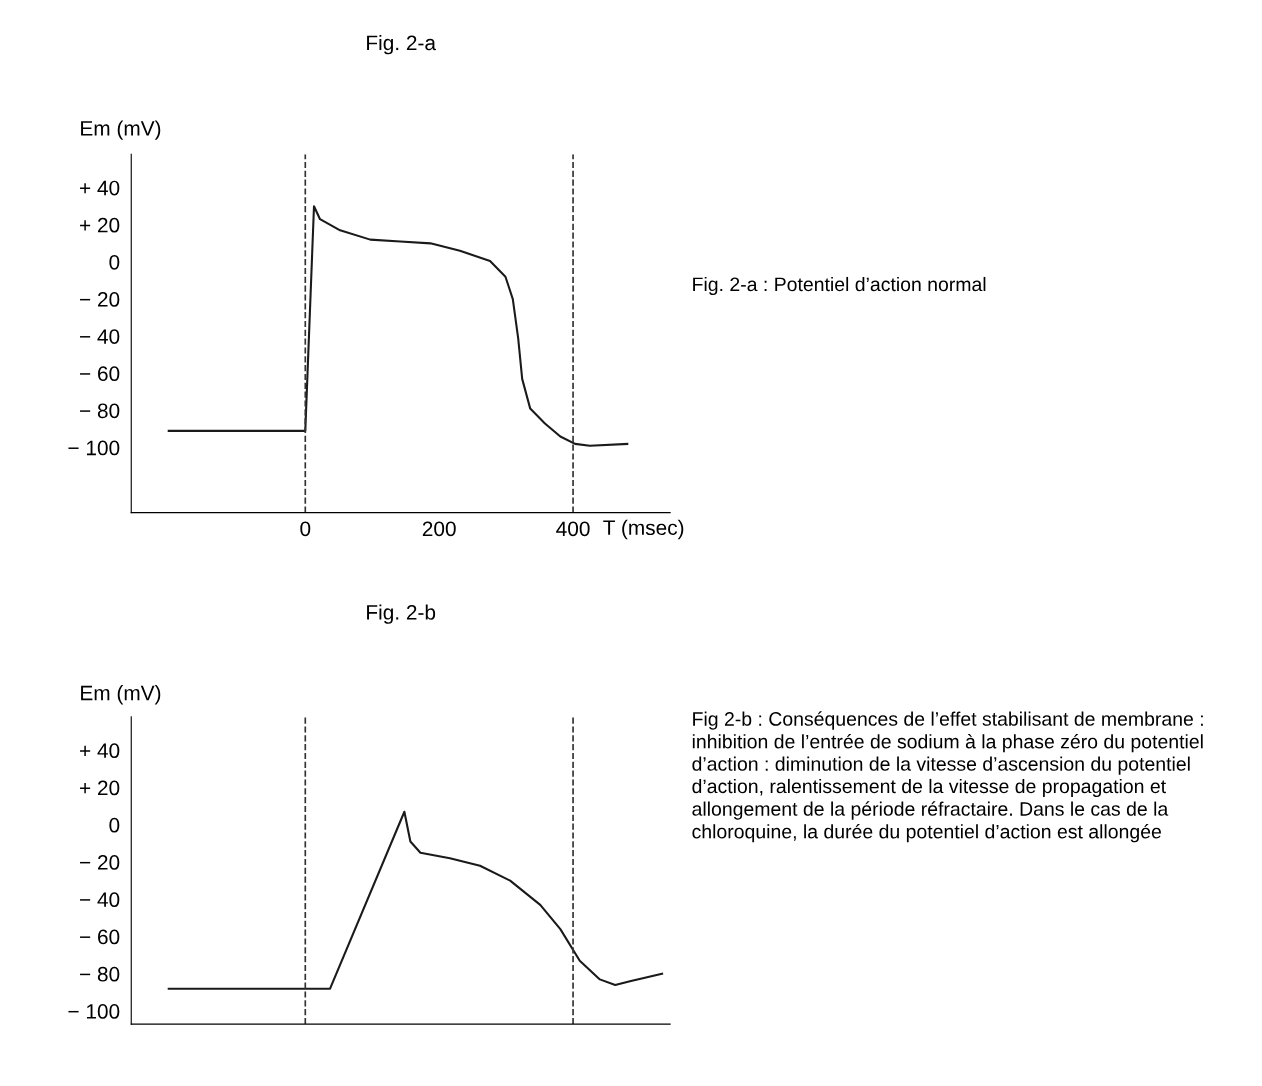 Image resolution: width=1262 pixels, height=1086 pixels. Describe the element at coordinates (947, 777) in the screenshot. I see `caption: Fig 2-b : Conséquences de l’effet stabilisant de membrane : inhibition de l’entrée de sodium à la phase zéro du potentiel d’action : diminution de la vitesse d’ascension du potentiel d’action, ralentissement de la vitesse de propagation et allongement de la période réfractaire. Dans le cas de la chloroquine, la durée du potentiel d’action est allongée` at that location.